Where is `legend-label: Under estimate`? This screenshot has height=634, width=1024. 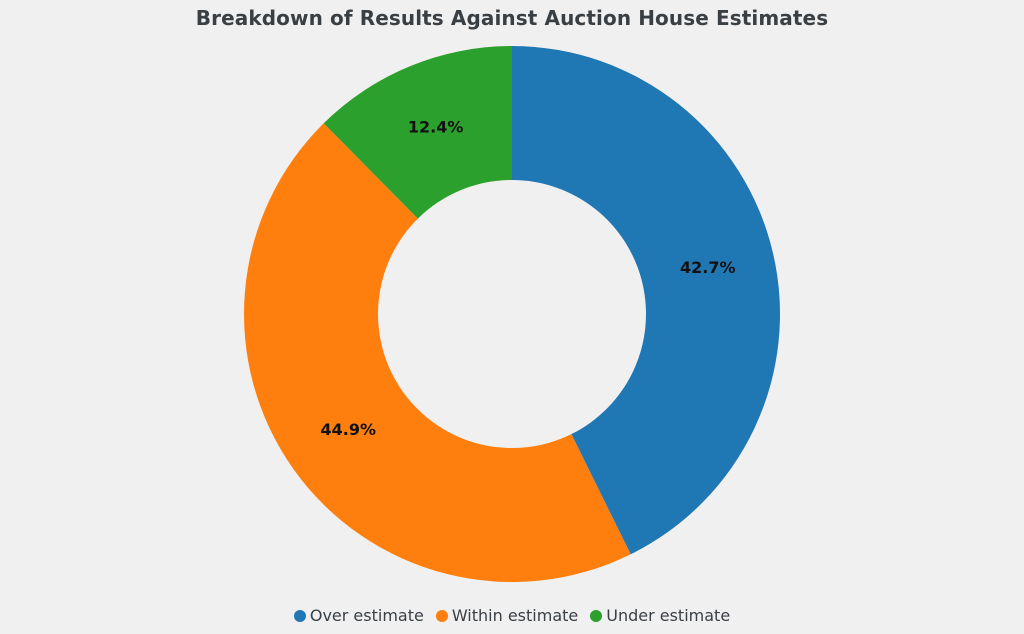
legend-label: Under estimate is located at coordinates (668, 615).